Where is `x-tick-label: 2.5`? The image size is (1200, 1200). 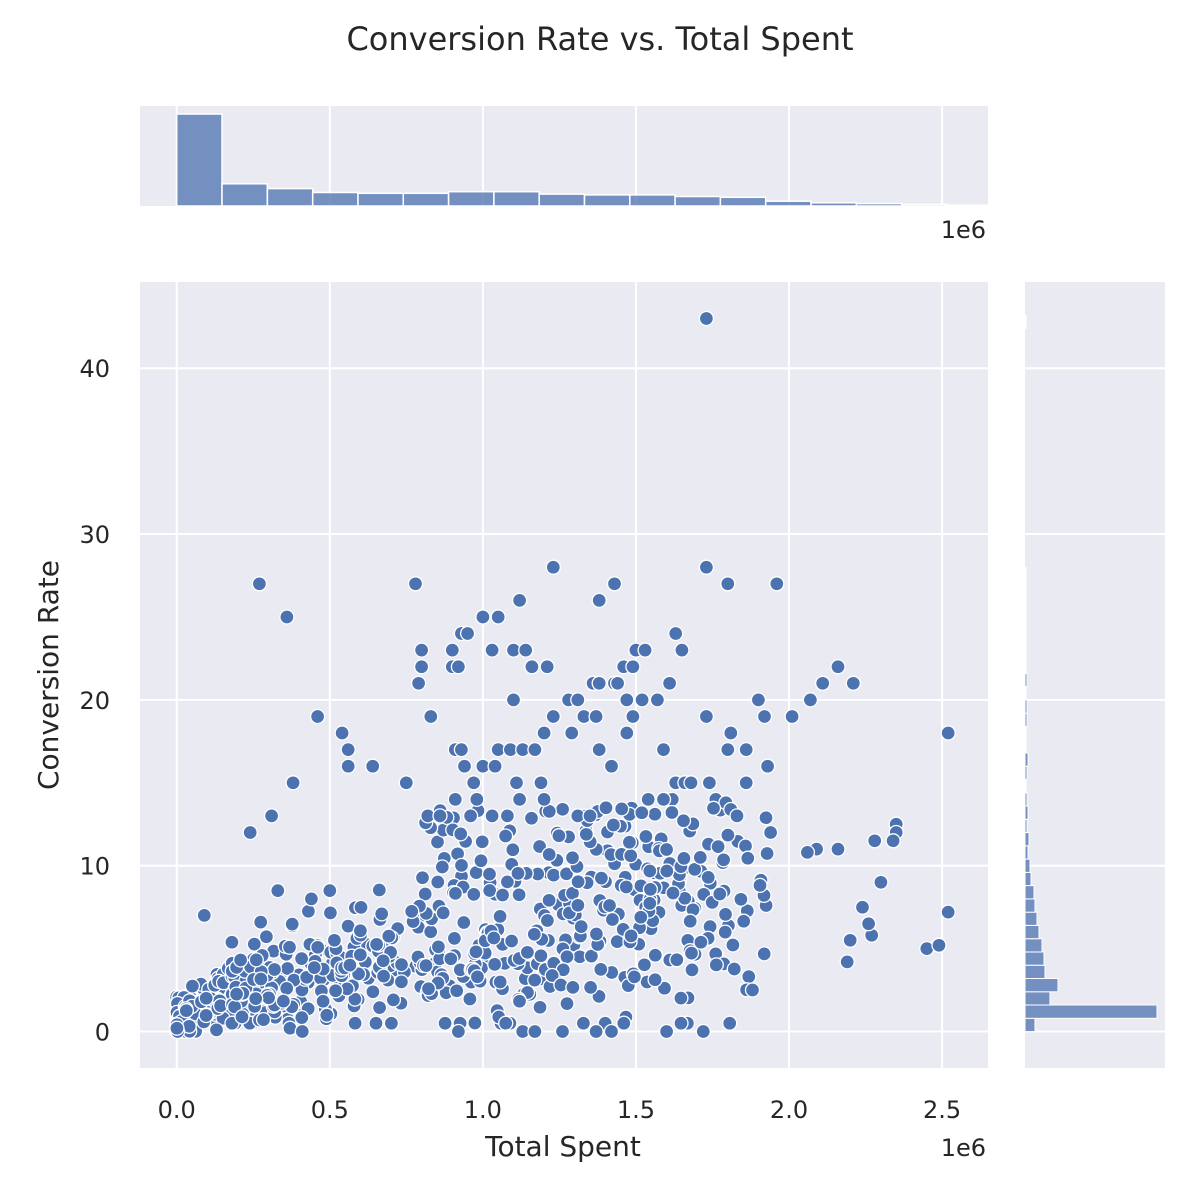 x-tick-label: 2.5 is located at coordinates (942, 1110).